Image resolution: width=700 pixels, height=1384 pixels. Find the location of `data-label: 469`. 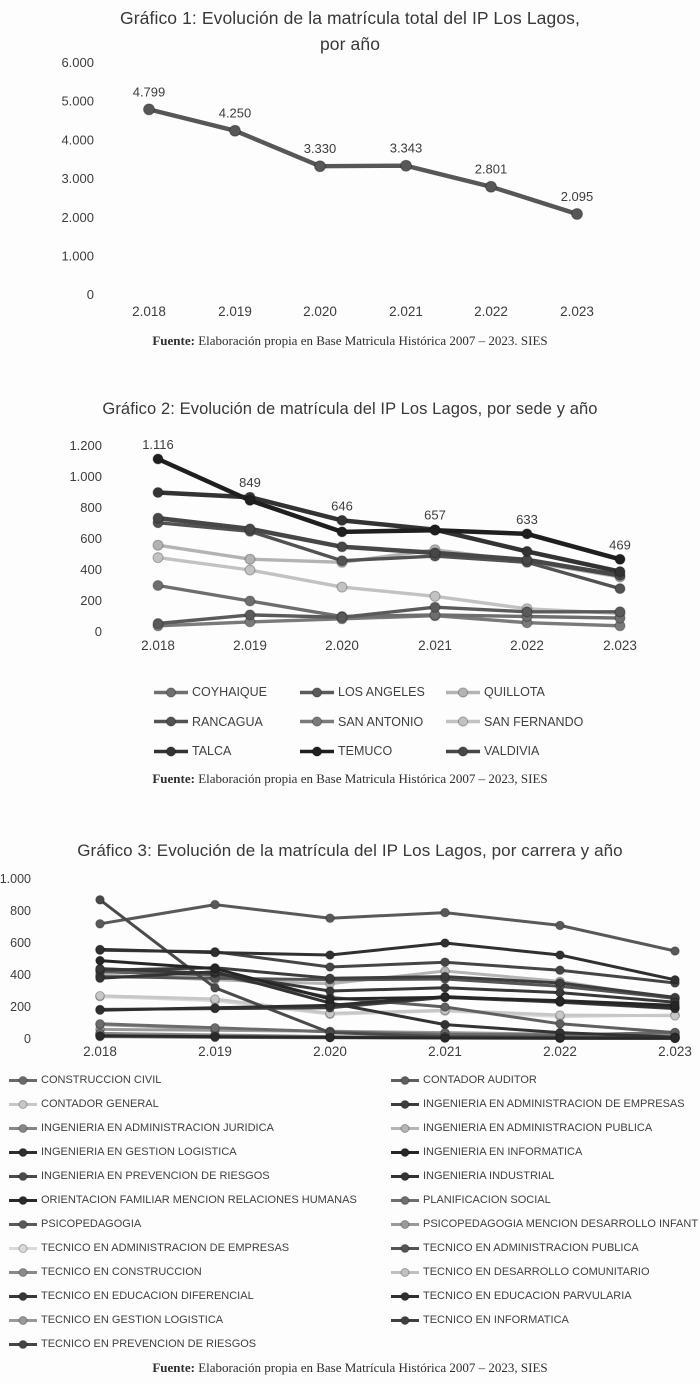

data-label: 469 is located at coordinates (620, 544).